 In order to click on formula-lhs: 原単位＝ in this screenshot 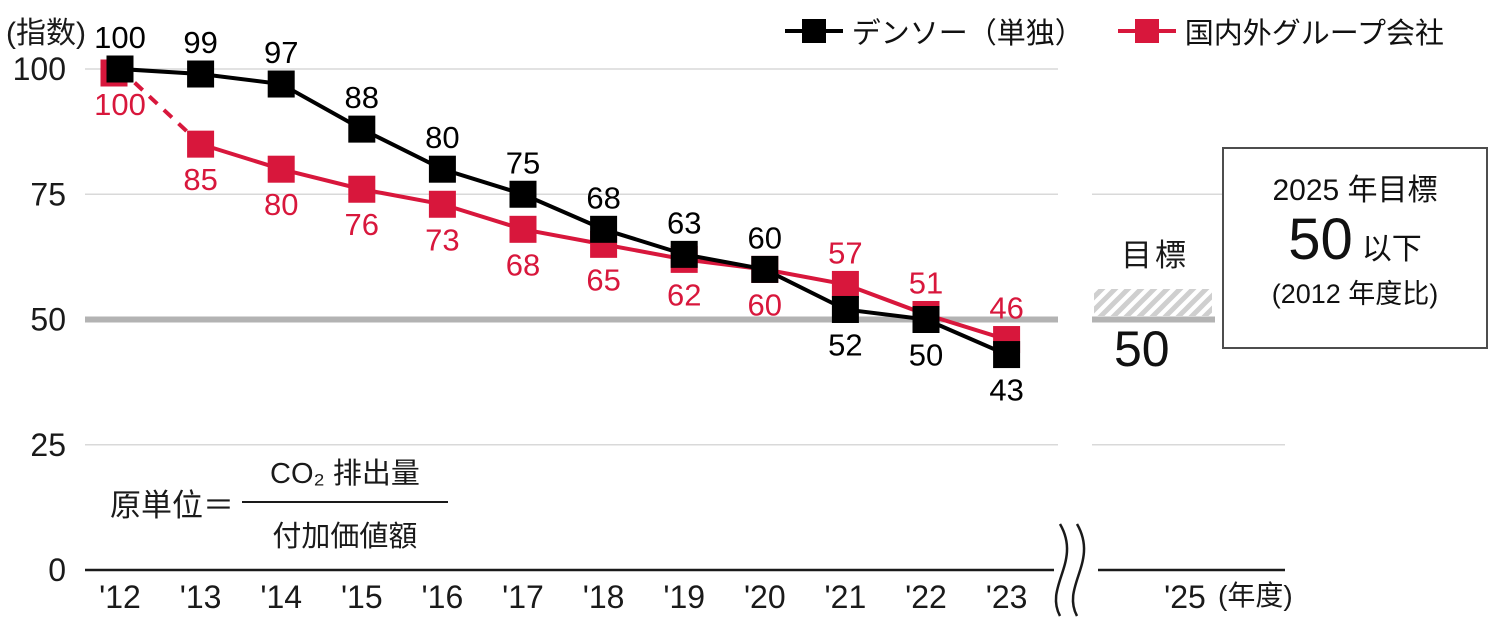, I will do `click(172, 505)`.